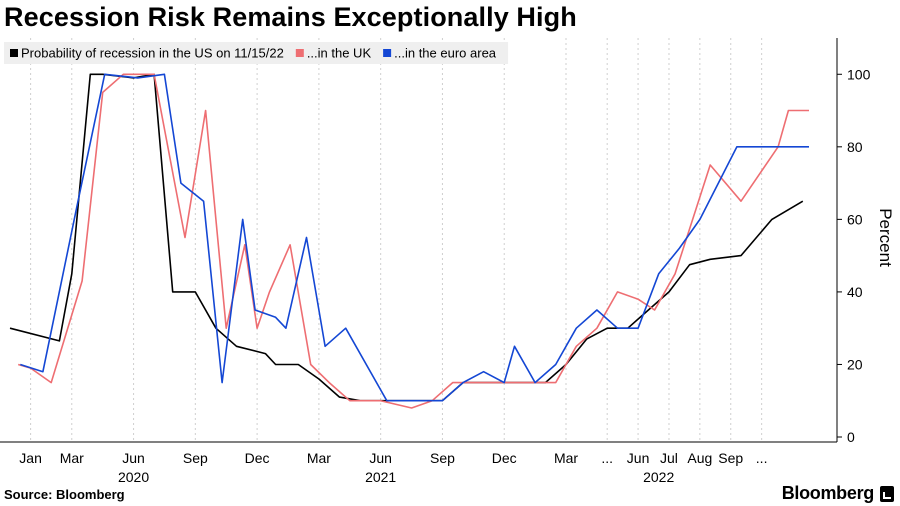 This screenshot has height=506, width=900. I want to click on y-tick-label: 40, so click(855, 292).